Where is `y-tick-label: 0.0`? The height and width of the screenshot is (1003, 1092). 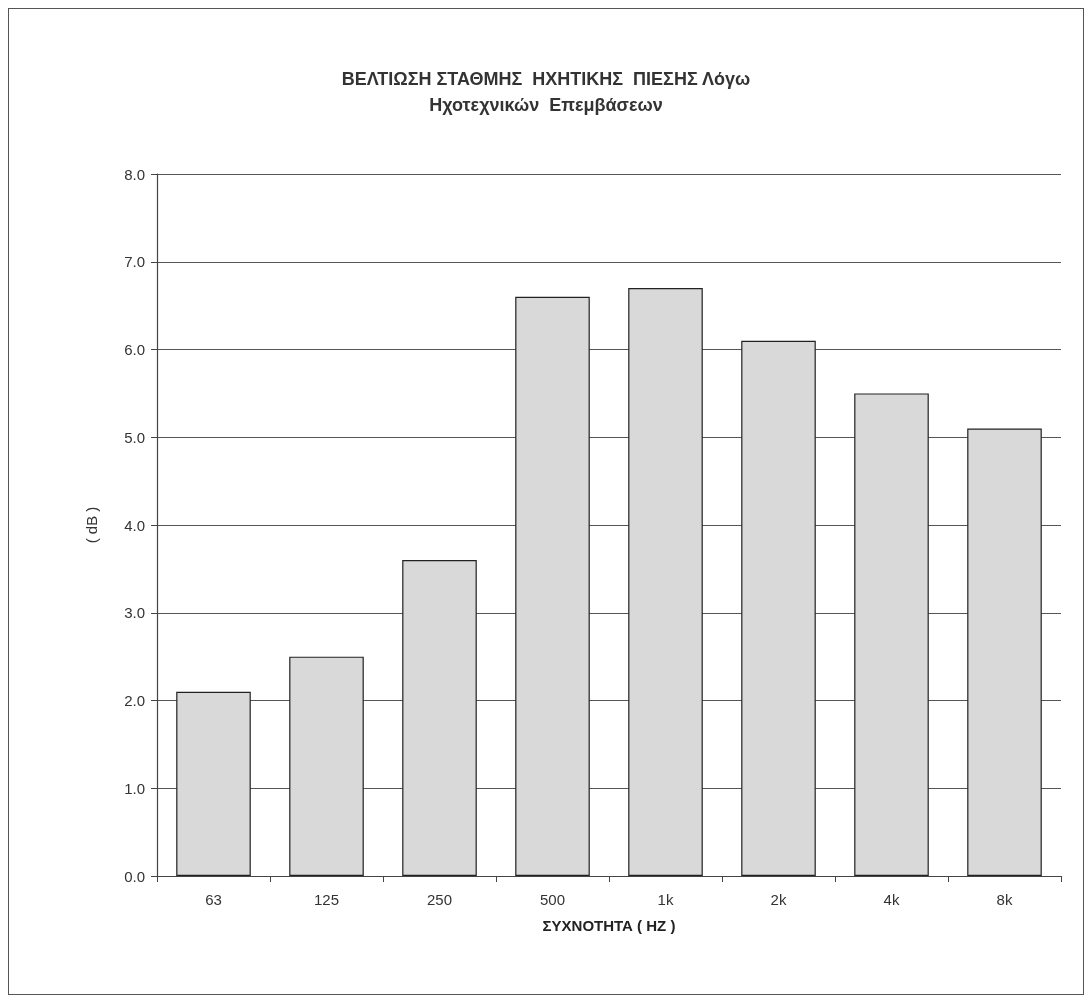
y-tick-label: 0.0 is located at coordinates (134, 876).